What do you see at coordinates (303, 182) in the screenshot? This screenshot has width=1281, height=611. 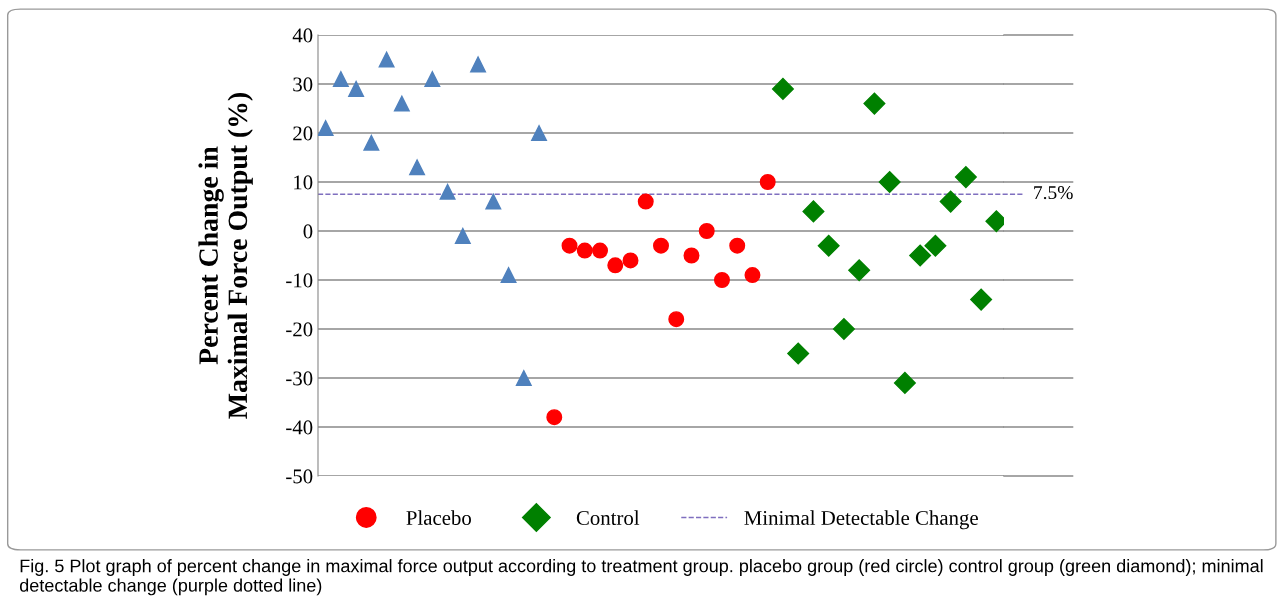 I see `y-tick-label: 10` at bounding box center [303, 182].